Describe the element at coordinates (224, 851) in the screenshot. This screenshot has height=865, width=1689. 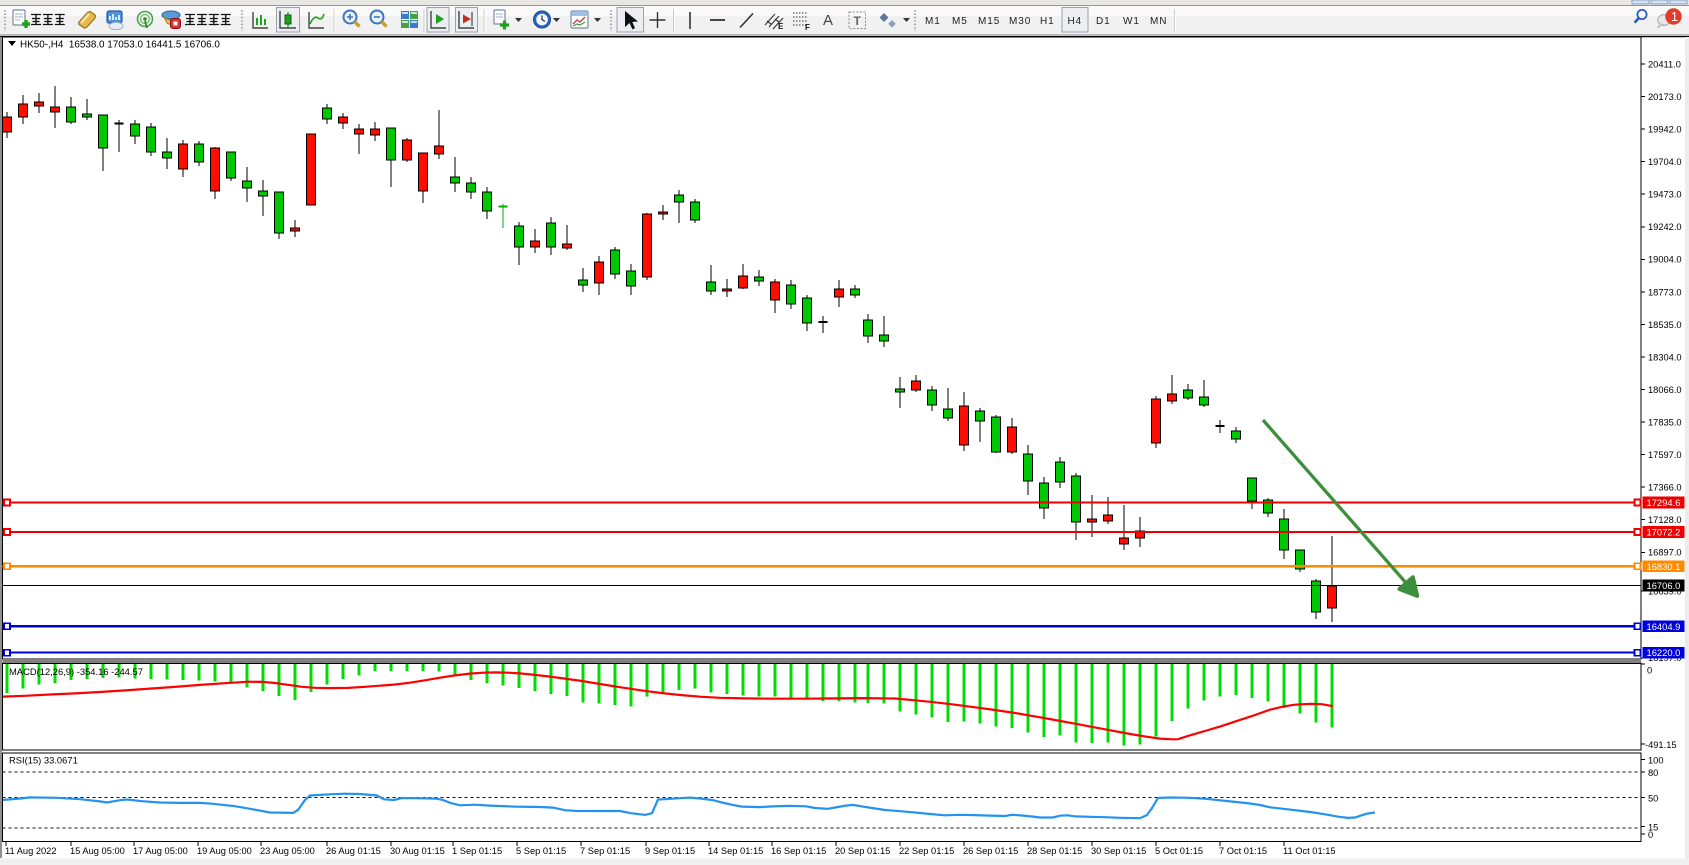
I see `svg-text: 19 Aug 05:00` at that location.